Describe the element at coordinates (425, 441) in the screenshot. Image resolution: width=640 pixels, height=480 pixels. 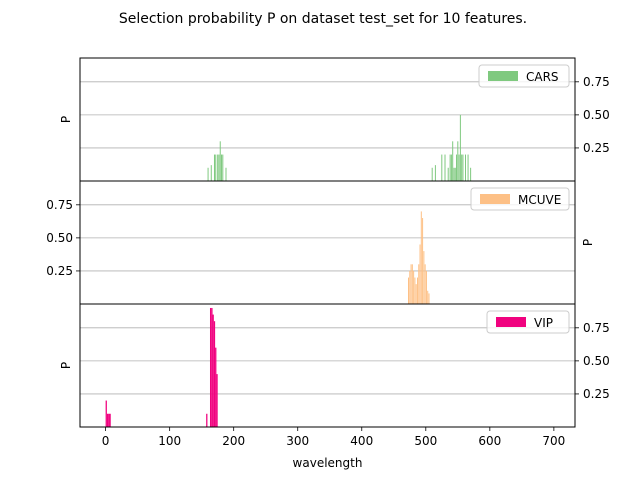
I see `x-tick-label: 500` at that location.